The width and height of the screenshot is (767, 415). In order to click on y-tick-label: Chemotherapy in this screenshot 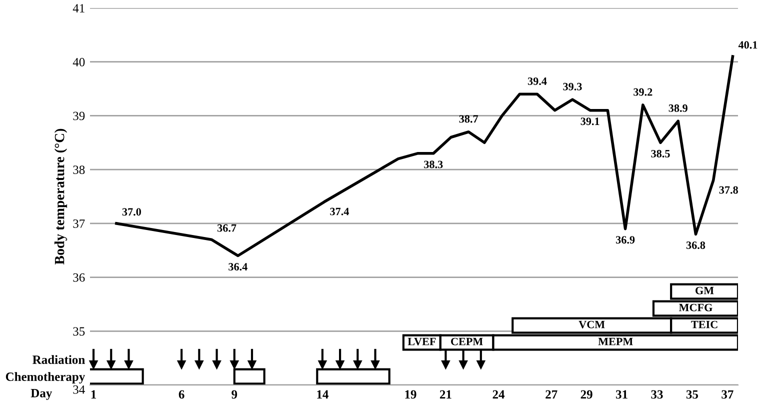, I will do `click(46, 378)`.